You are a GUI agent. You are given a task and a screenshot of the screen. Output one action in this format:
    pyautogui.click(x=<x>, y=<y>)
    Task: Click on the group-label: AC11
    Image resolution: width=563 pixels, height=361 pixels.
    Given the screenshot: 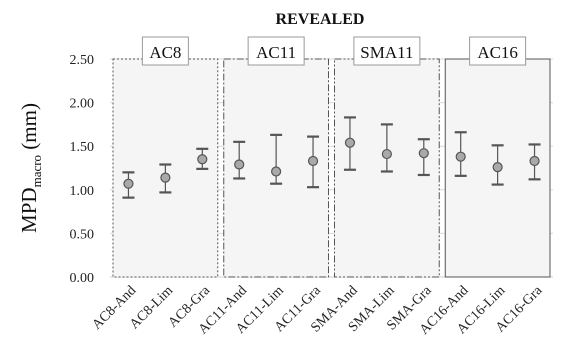 What is the action you would take?
    pyautogui.click(x=276, y=52)
    